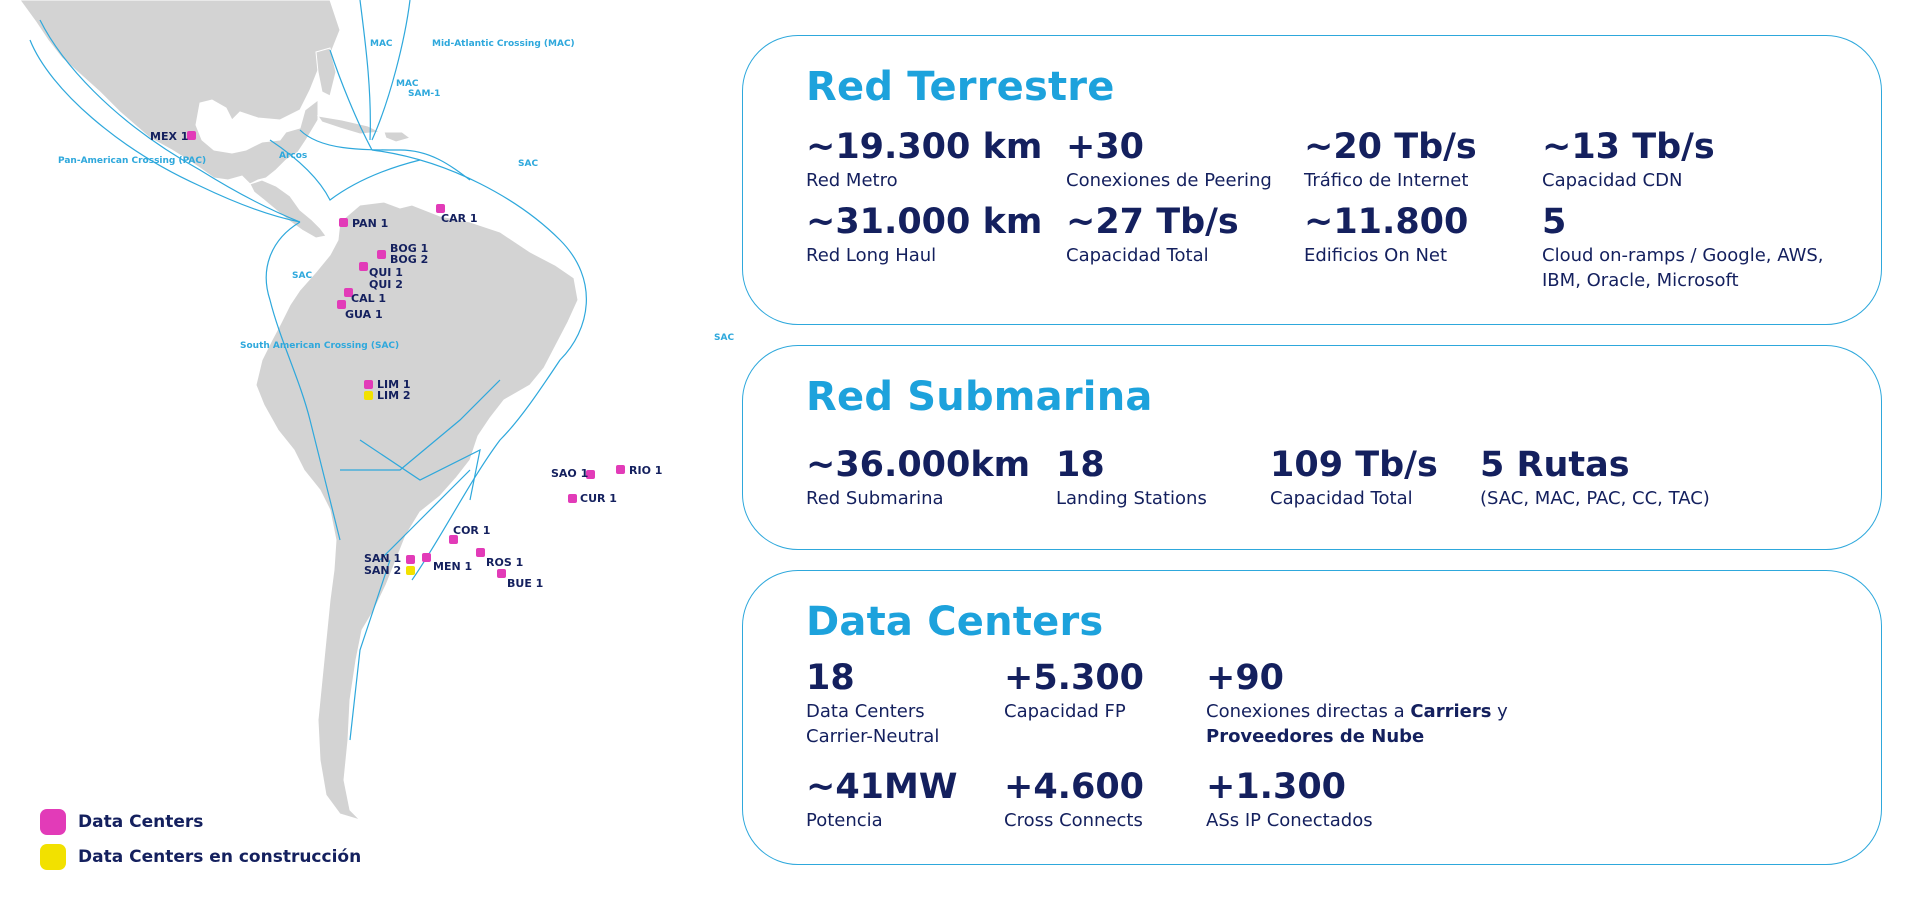 The image size is (1920, 900). I want to click on route-label-arcos: Arcos, so click(293, 156).